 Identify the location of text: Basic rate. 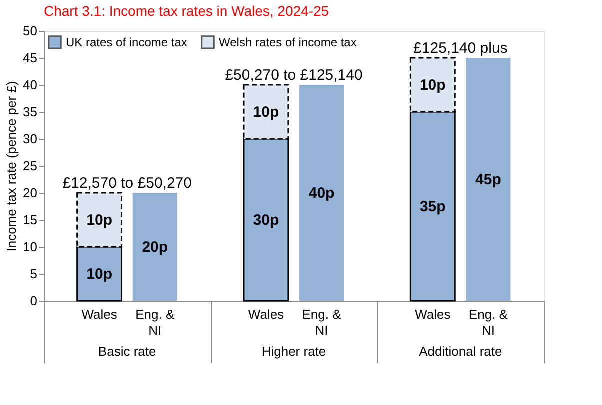
(127, 351).